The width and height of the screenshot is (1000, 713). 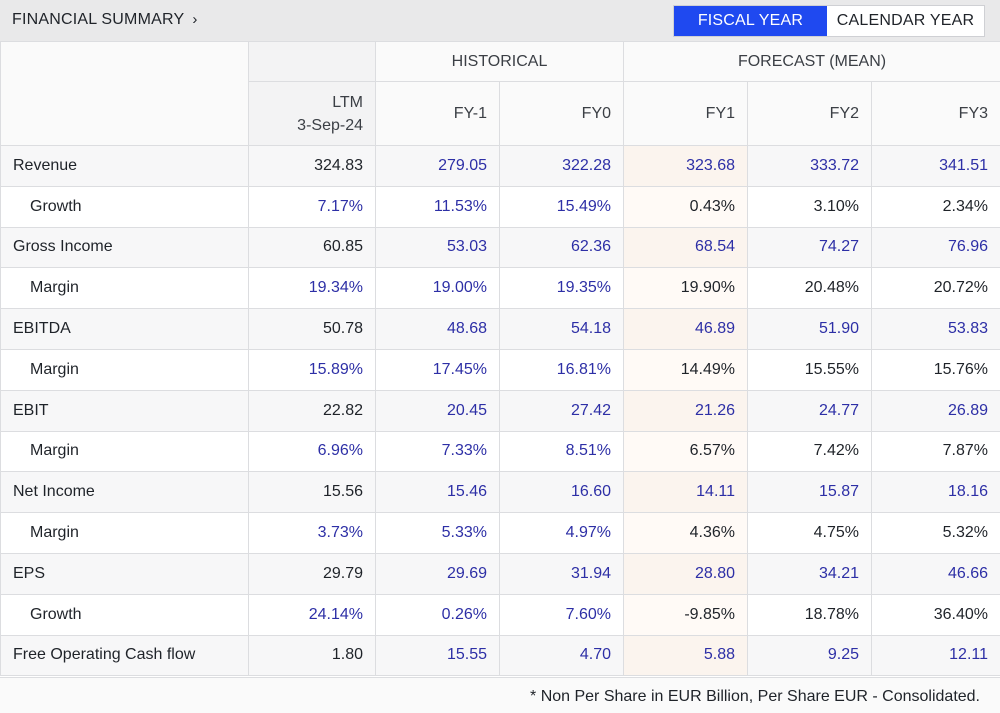 What do you see at coordinates (810, 247) in the screenshot?
I see `cell-fy2: 74.27` at bounding box center [810, 247].